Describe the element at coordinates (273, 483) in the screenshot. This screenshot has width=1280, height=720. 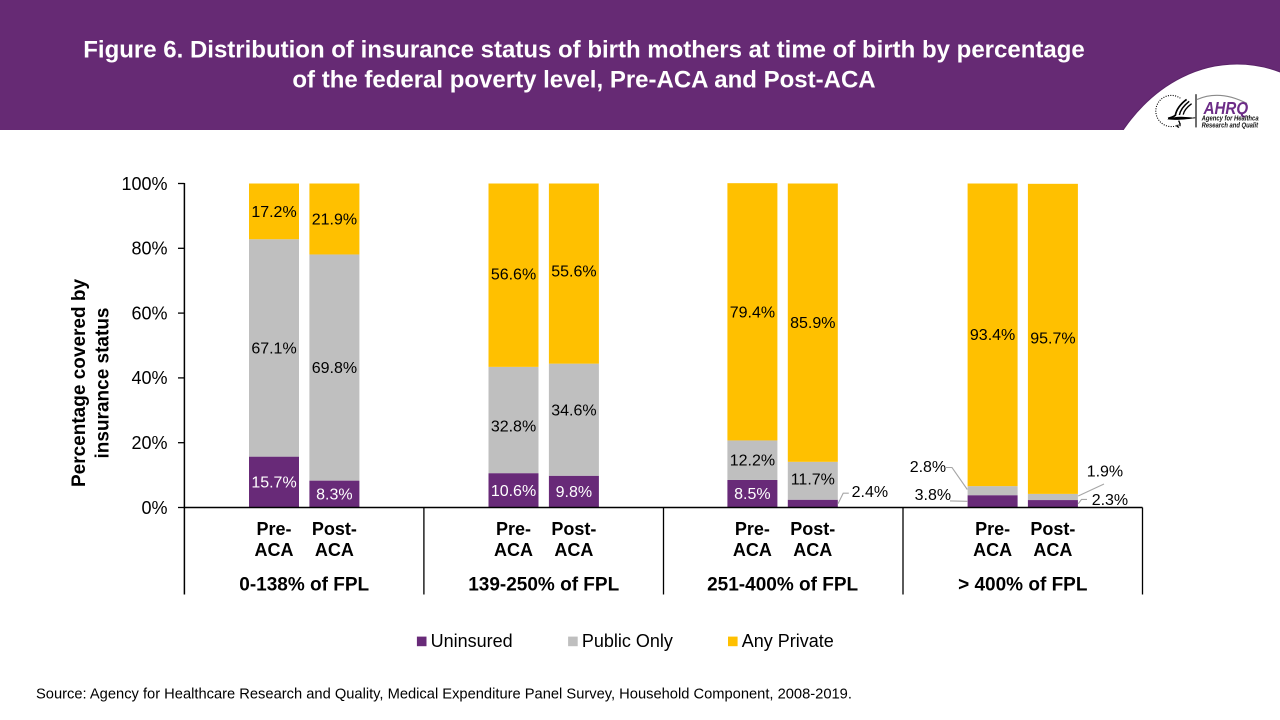
I see `svg-text: 15.7%` at that location.